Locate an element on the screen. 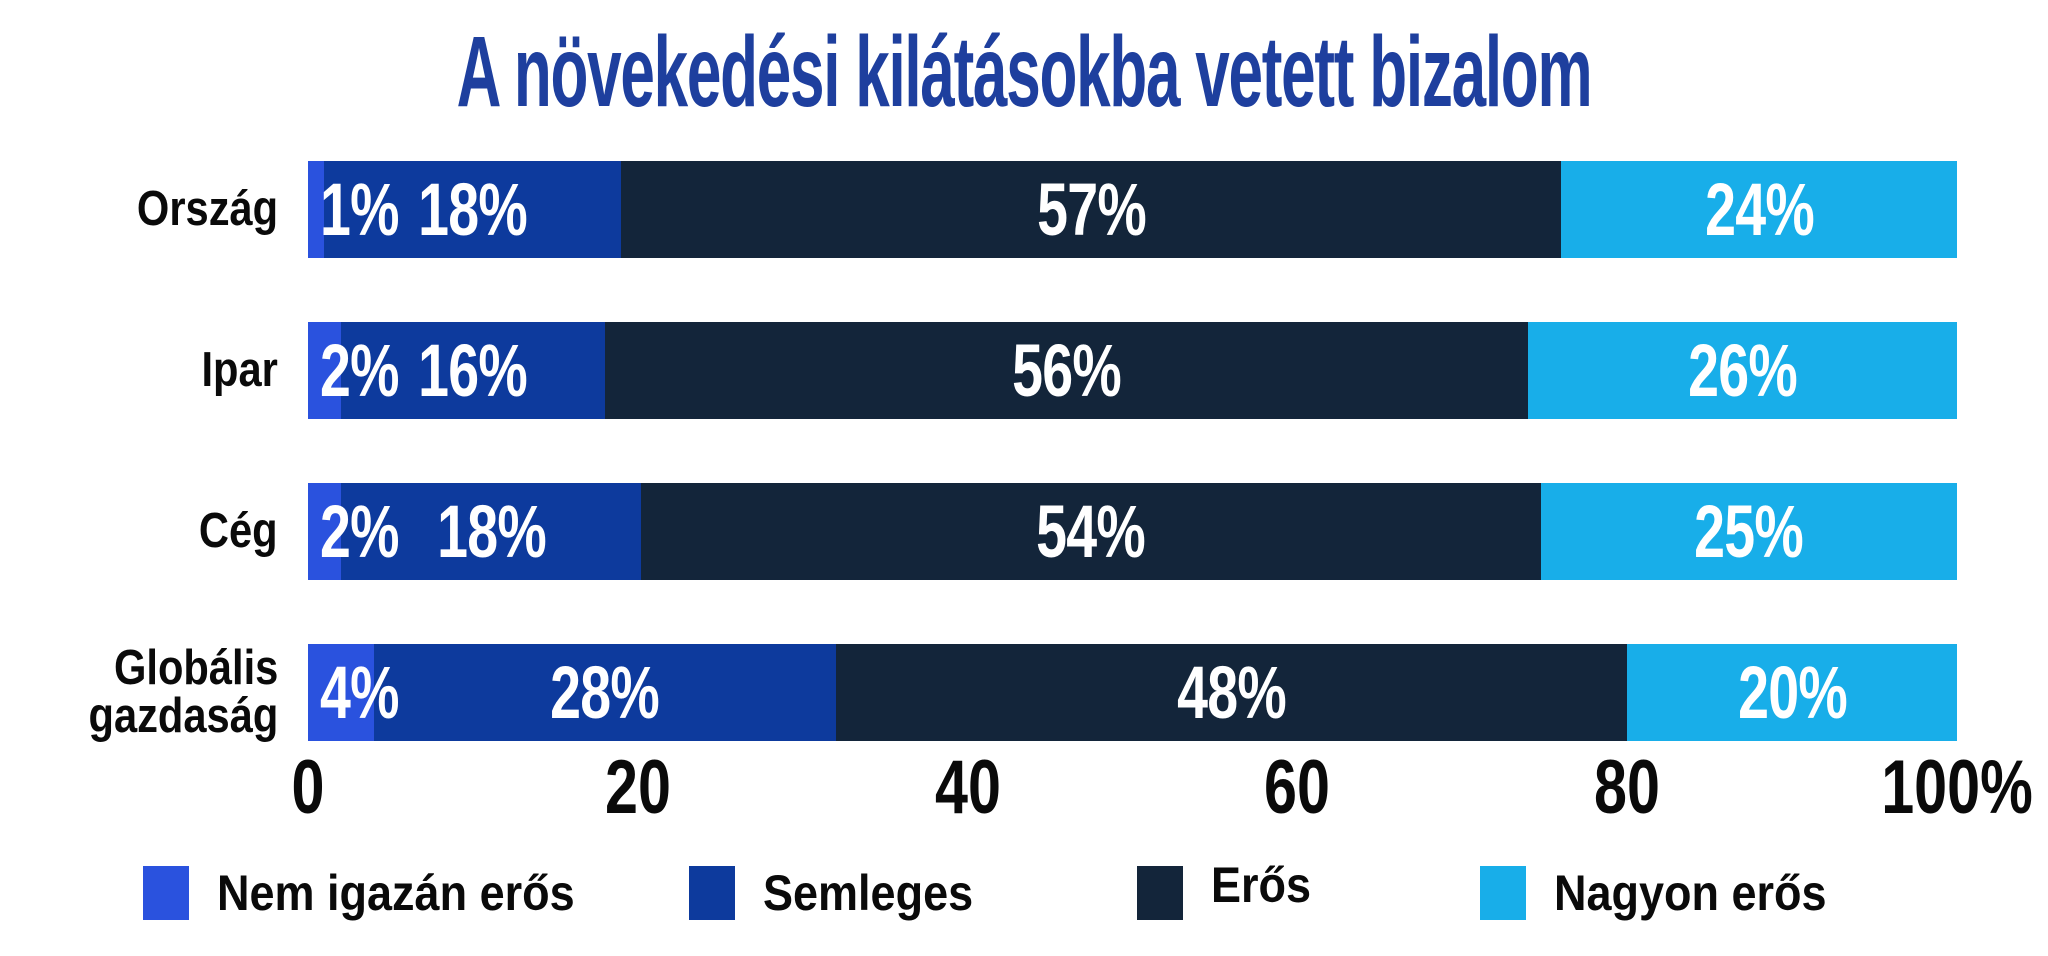  bar-segment: 24% is located at coordinates (1759, 209).